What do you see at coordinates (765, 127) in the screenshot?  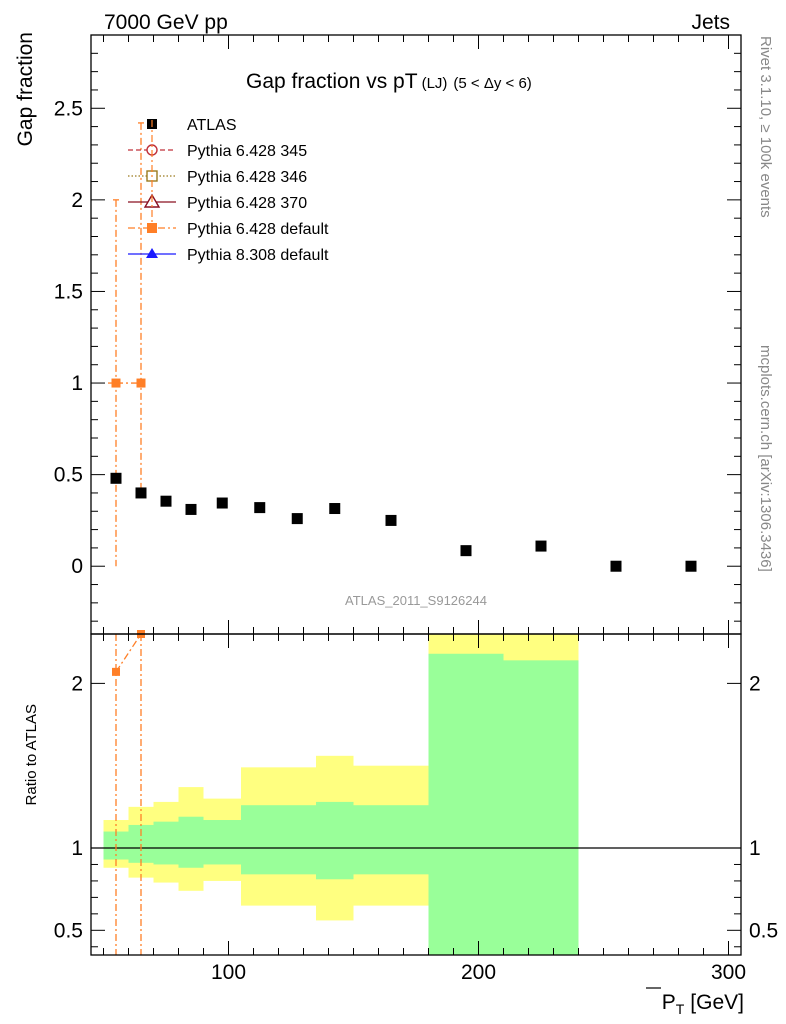 I see `rivet-label: Rivet 3.1.10, ≥ 100k events` at bounding box center [765, 127].